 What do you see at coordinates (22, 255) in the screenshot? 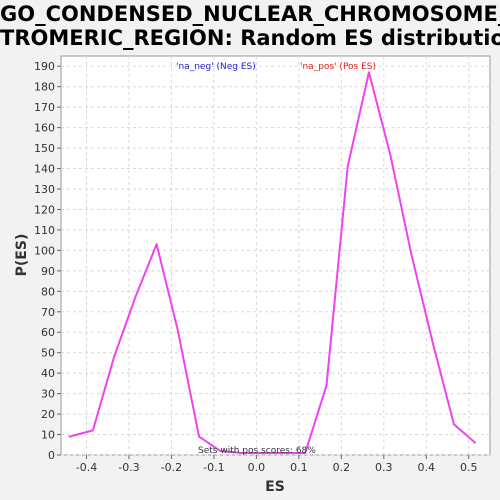
I see `y-axis-title: P(ES)` at bounding box center [22, 255].